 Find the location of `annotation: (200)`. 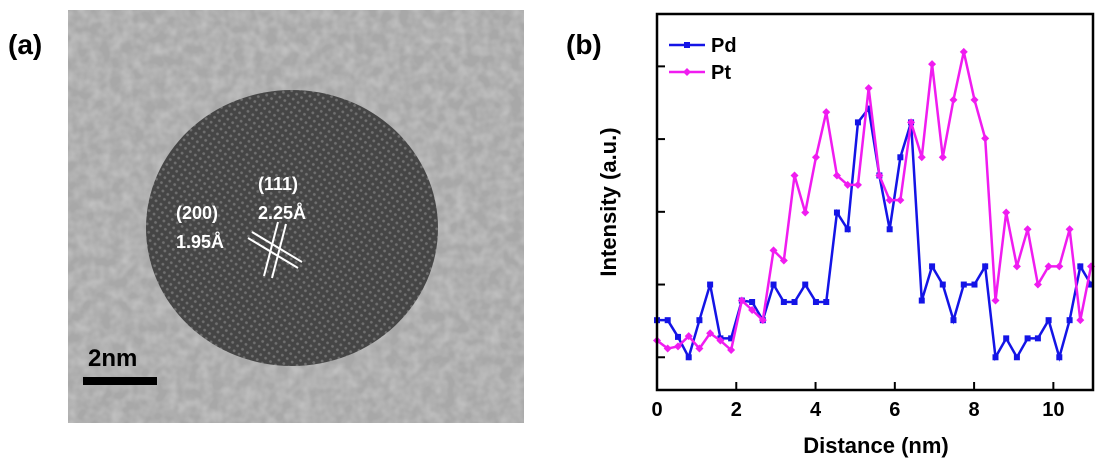

annotation: (200) is located at coordinates (197, 213).